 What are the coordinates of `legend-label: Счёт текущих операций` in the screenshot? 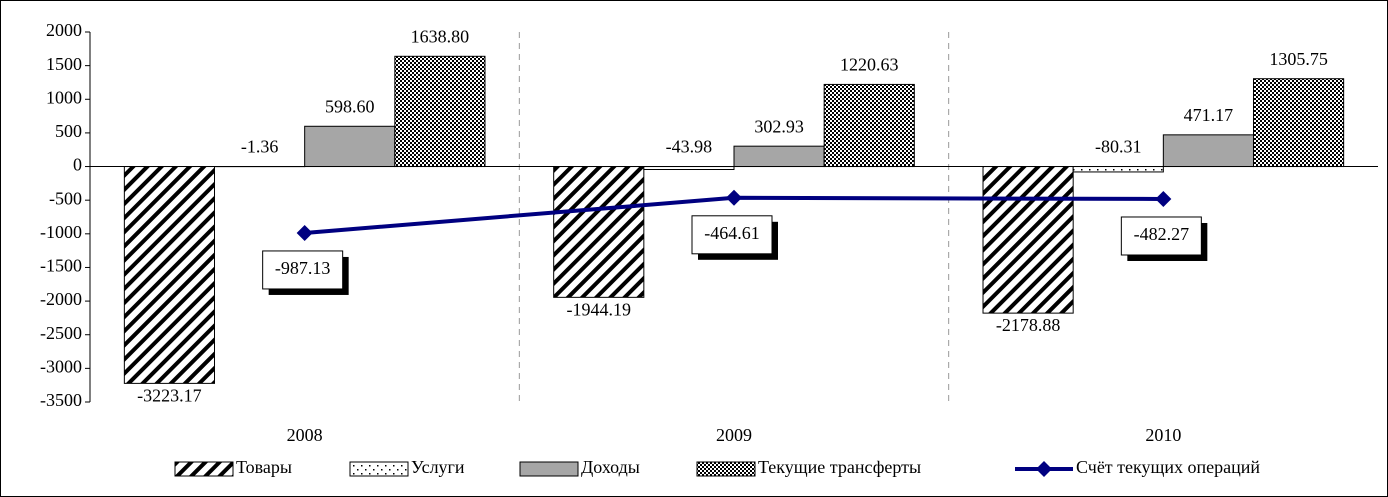 It's located at (1168, 467).